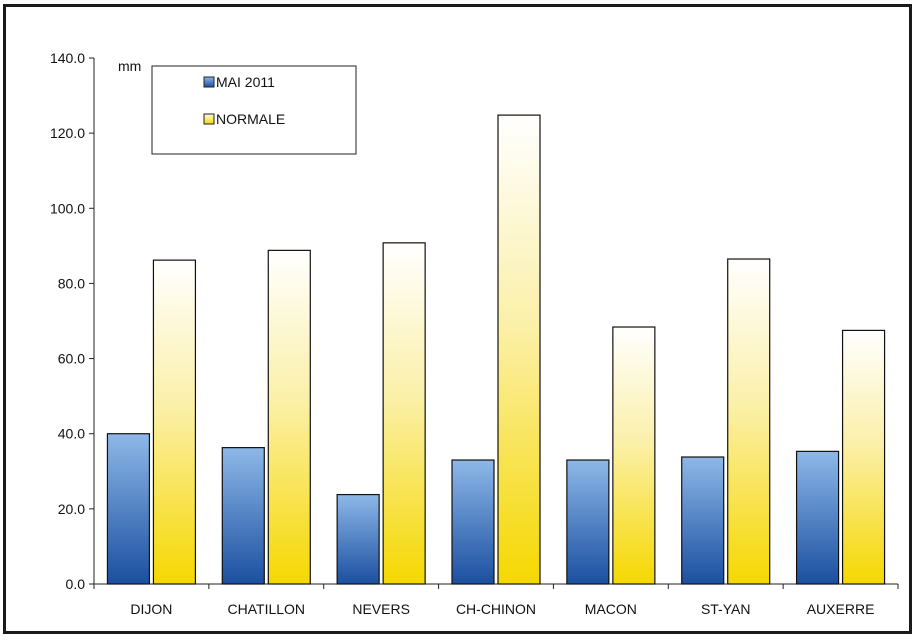 This screenshot has width=918, height=642. I want to click on bar-normale-dijon, so click(174, 422).